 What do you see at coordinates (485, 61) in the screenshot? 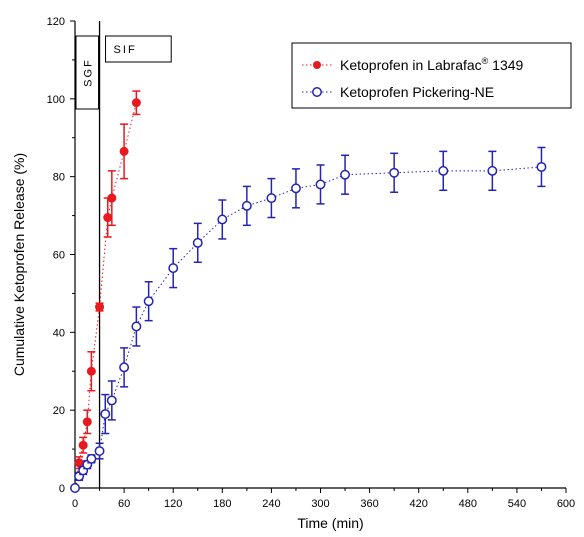
I see `legend-label-sup: ®` at bounding box center [485, 61].